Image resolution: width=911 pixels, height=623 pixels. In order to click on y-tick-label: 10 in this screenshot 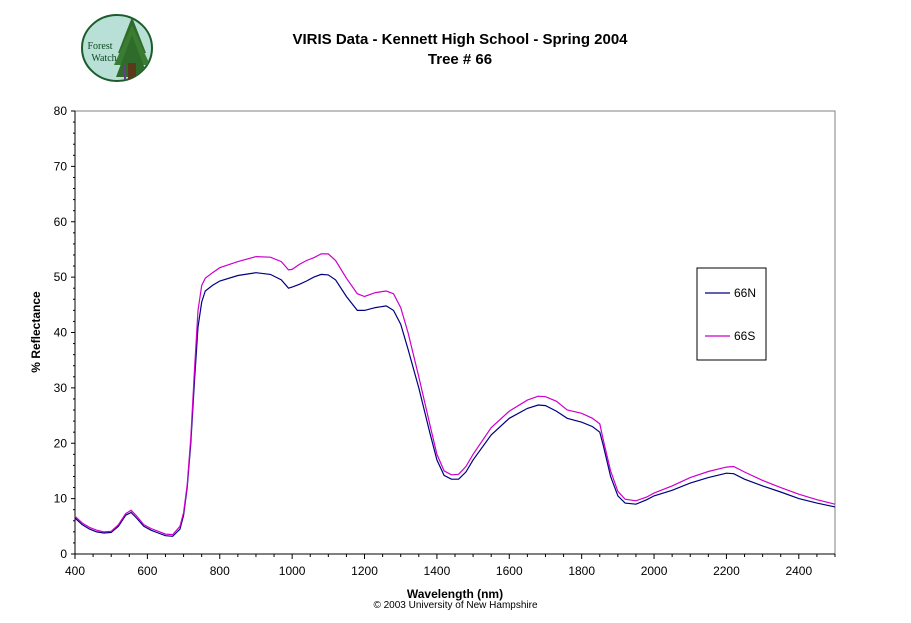, I will do `click(61, 499)`.